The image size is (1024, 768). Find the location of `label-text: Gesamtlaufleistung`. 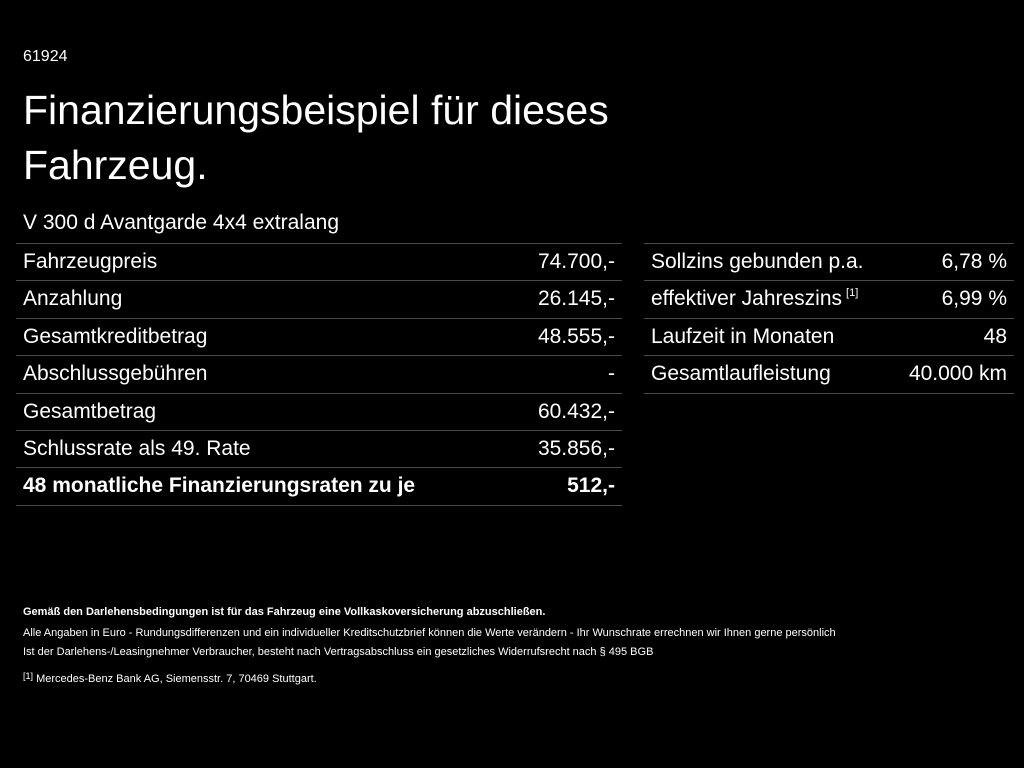

label-text: Gesamtlaufleistung is located at coordinates (741, 374).